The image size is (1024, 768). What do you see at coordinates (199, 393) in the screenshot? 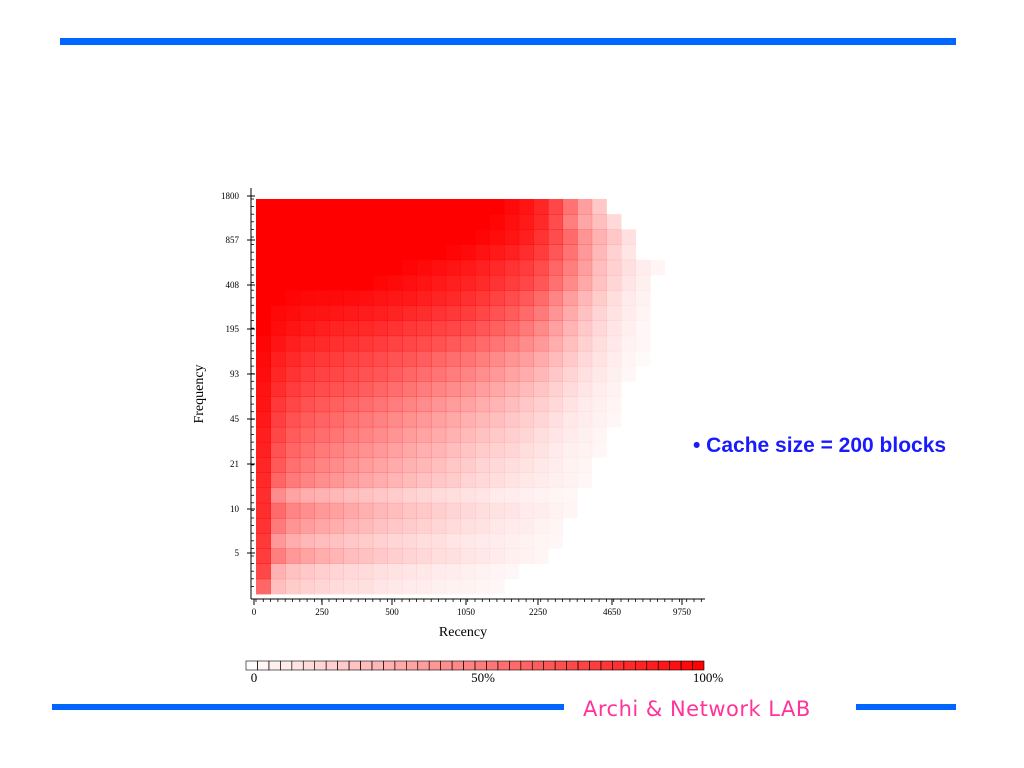
I see `y-axis-title: Frequency` at bounding box center [199, 393].